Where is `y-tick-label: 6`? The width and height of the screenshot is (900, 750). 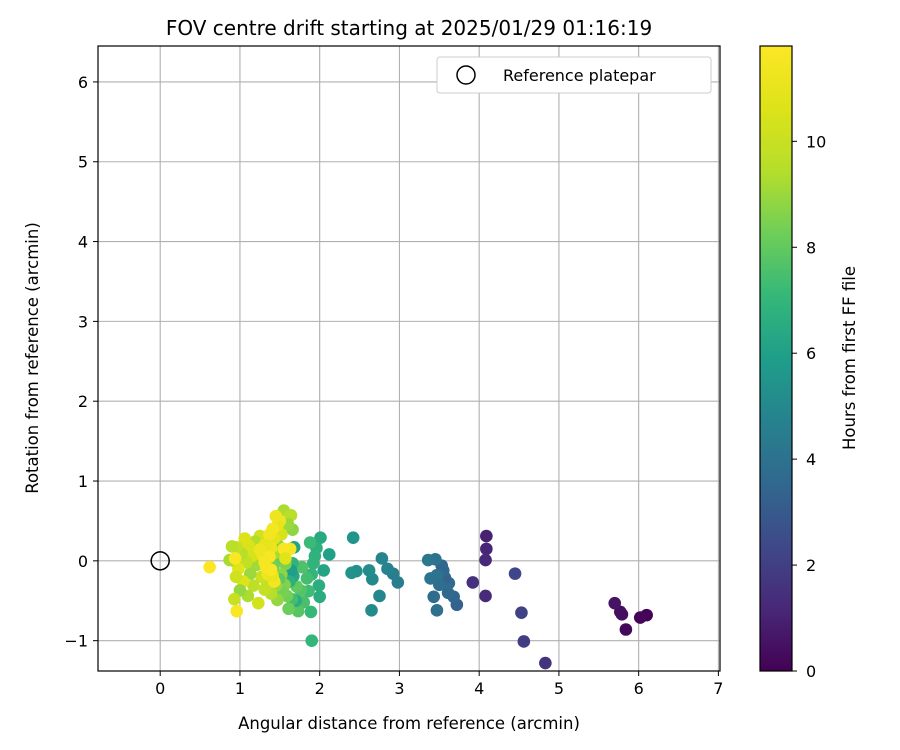 y-tick-label: 6 is located at coordinates (83, 82).